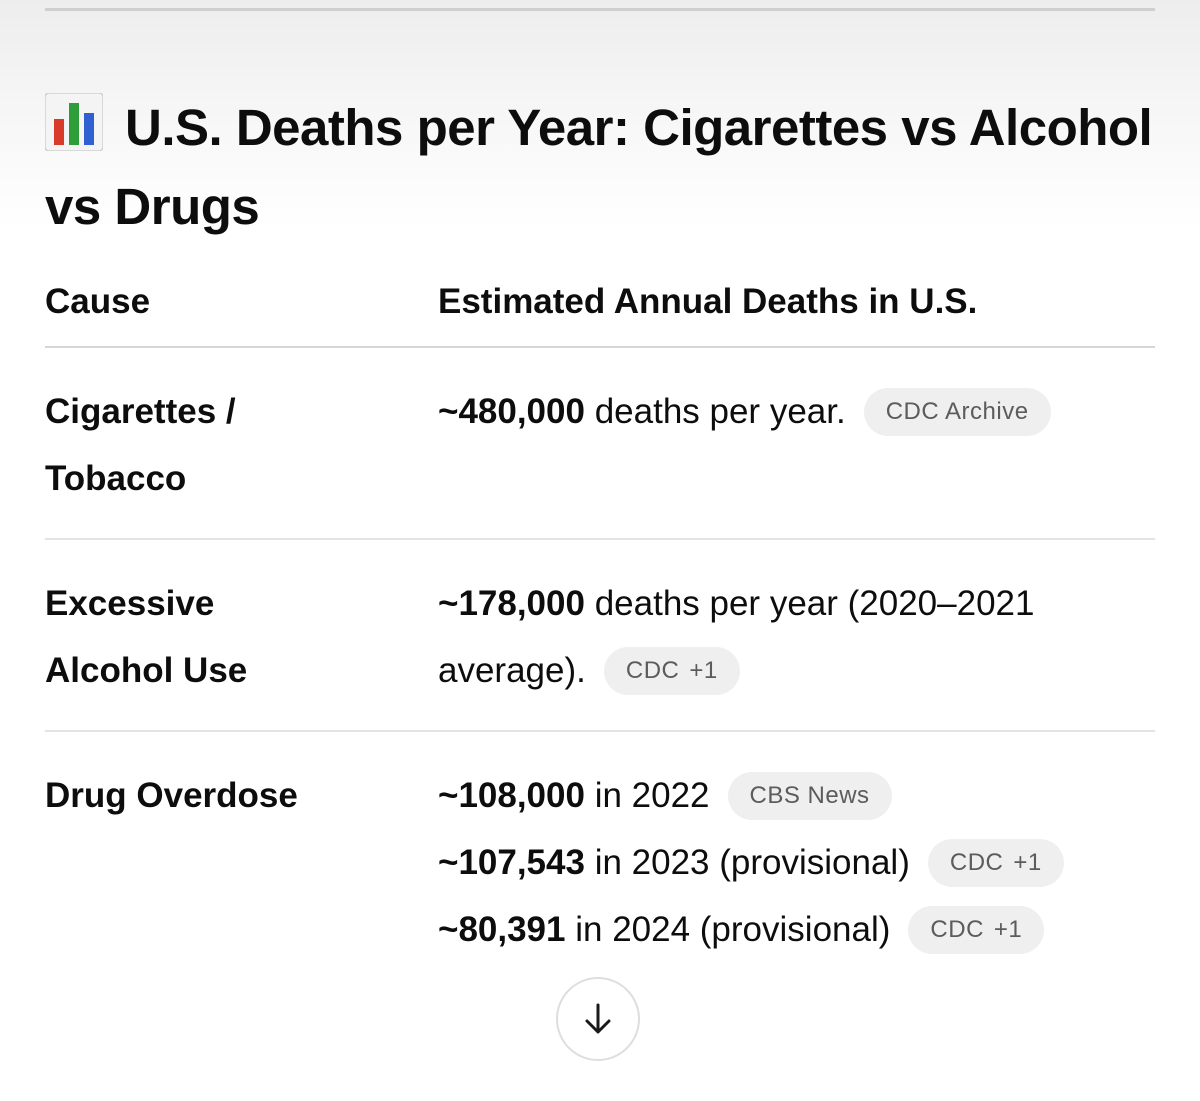 Image resolution: width=1200 pixels, height=1101 pixels. I want to click on column-header-cause: Cause, so click(98, 301).